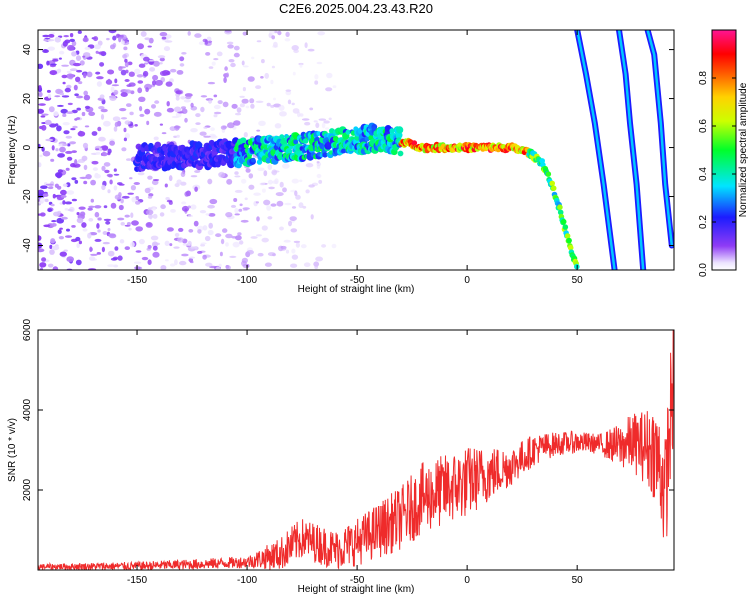 The height and width of the screenshot is (600, 750). Describe the element at coordinates (27, 50) in the screenshot. I see `y-tick-label: 40` at that location.